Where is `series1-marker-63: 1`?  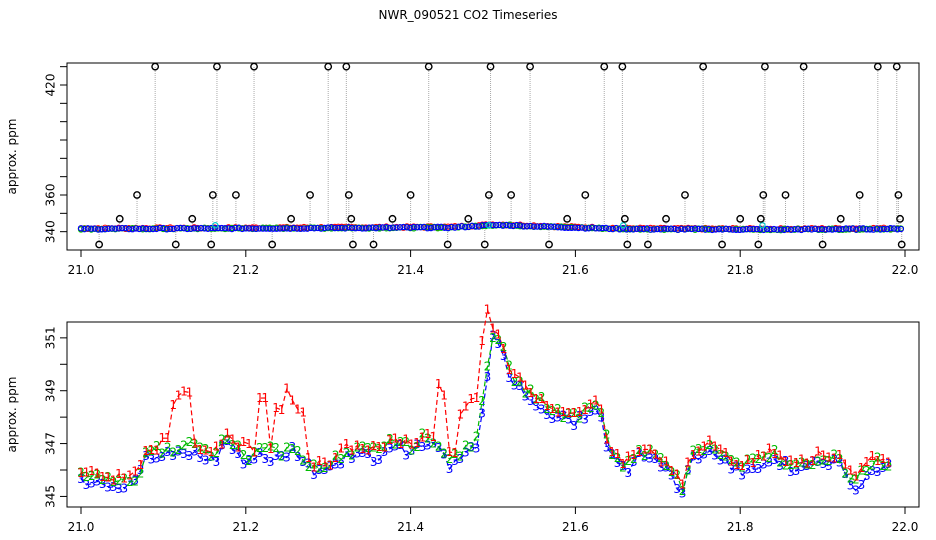
series1-marker-63: 1 is located at coordinates (423, 437).